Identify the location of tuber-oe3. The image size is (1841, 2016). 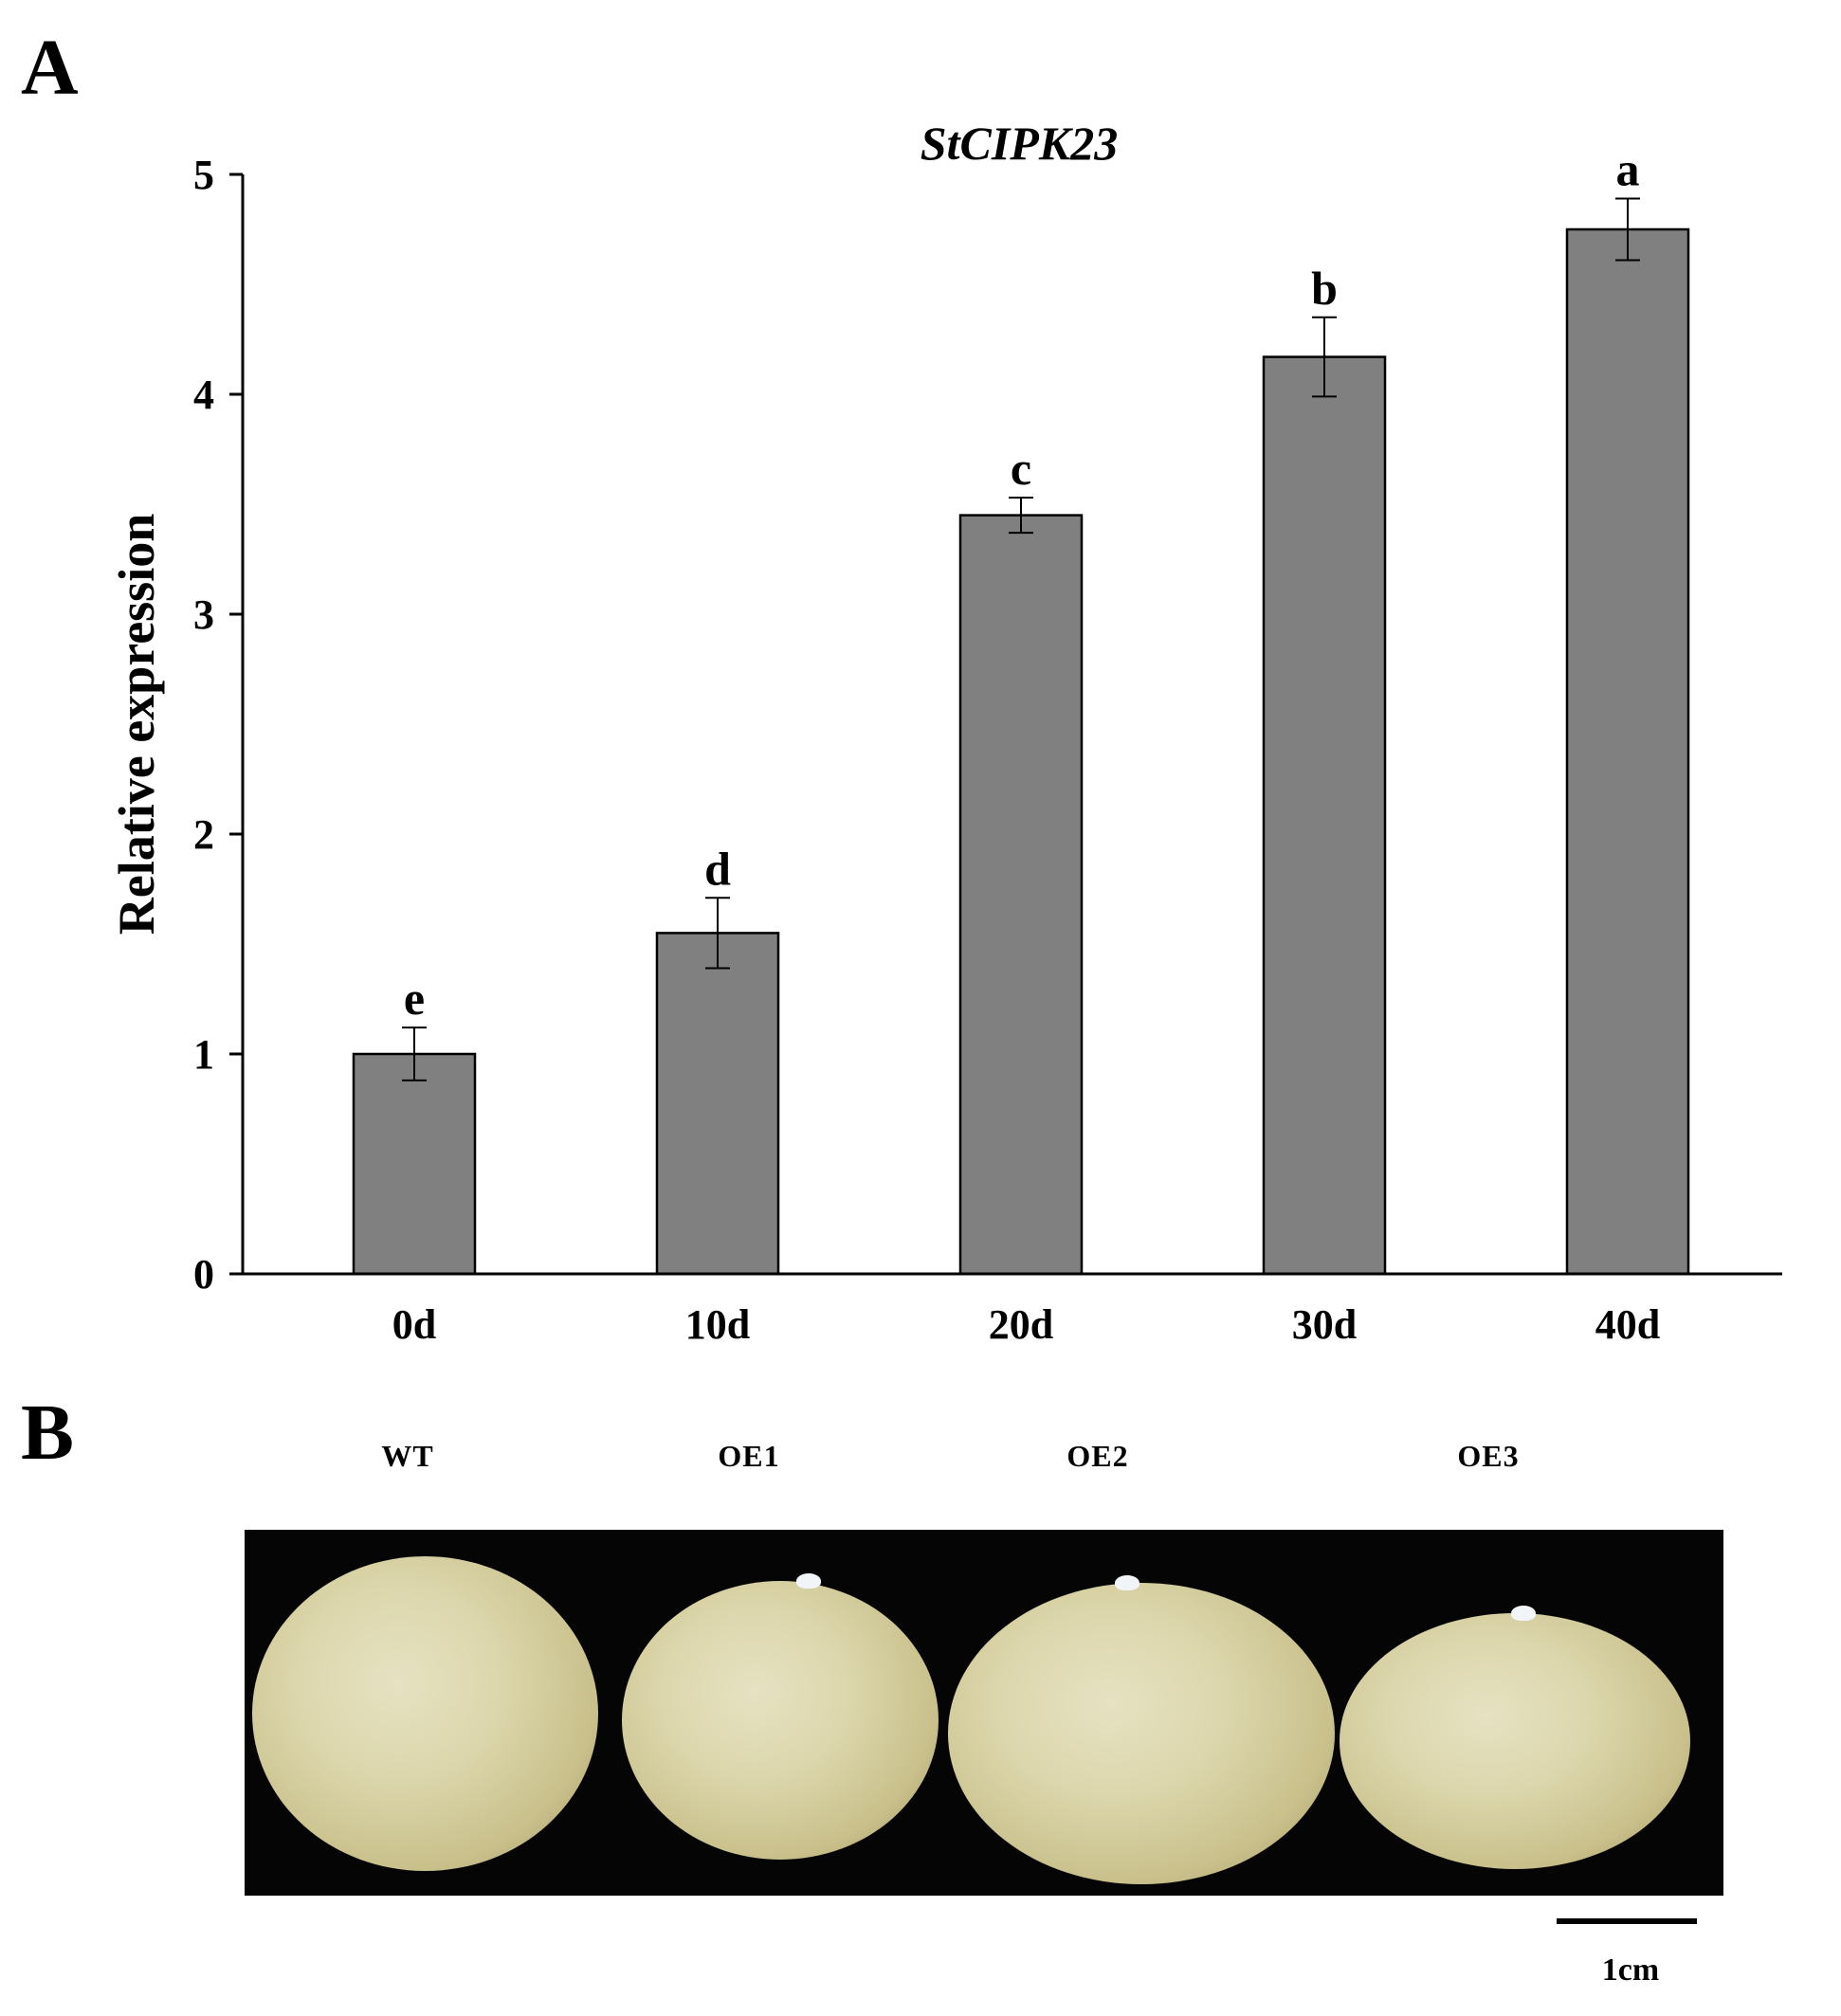
(1515, 1741).